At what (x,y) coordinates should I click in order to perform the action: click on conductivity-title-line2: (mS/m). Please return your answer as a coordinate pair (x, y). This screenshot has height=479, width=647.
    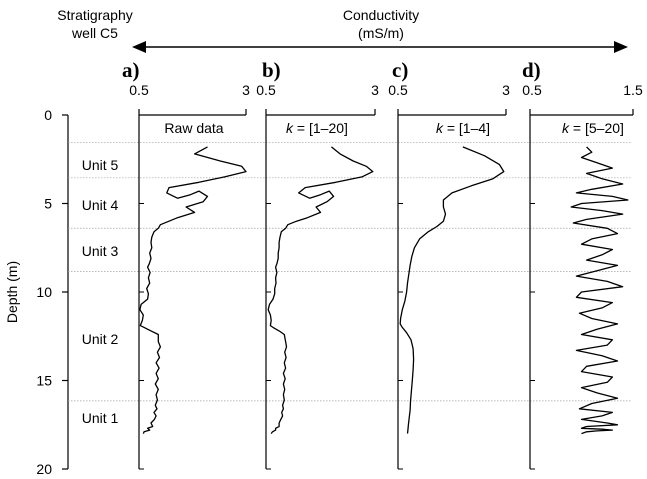
    Looking at the image, I should click on (381, 33).